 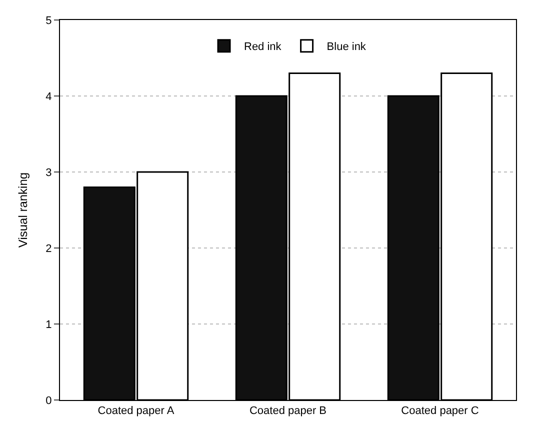 I want to click on y-tick-label: 5, so click(x=49, y=20).